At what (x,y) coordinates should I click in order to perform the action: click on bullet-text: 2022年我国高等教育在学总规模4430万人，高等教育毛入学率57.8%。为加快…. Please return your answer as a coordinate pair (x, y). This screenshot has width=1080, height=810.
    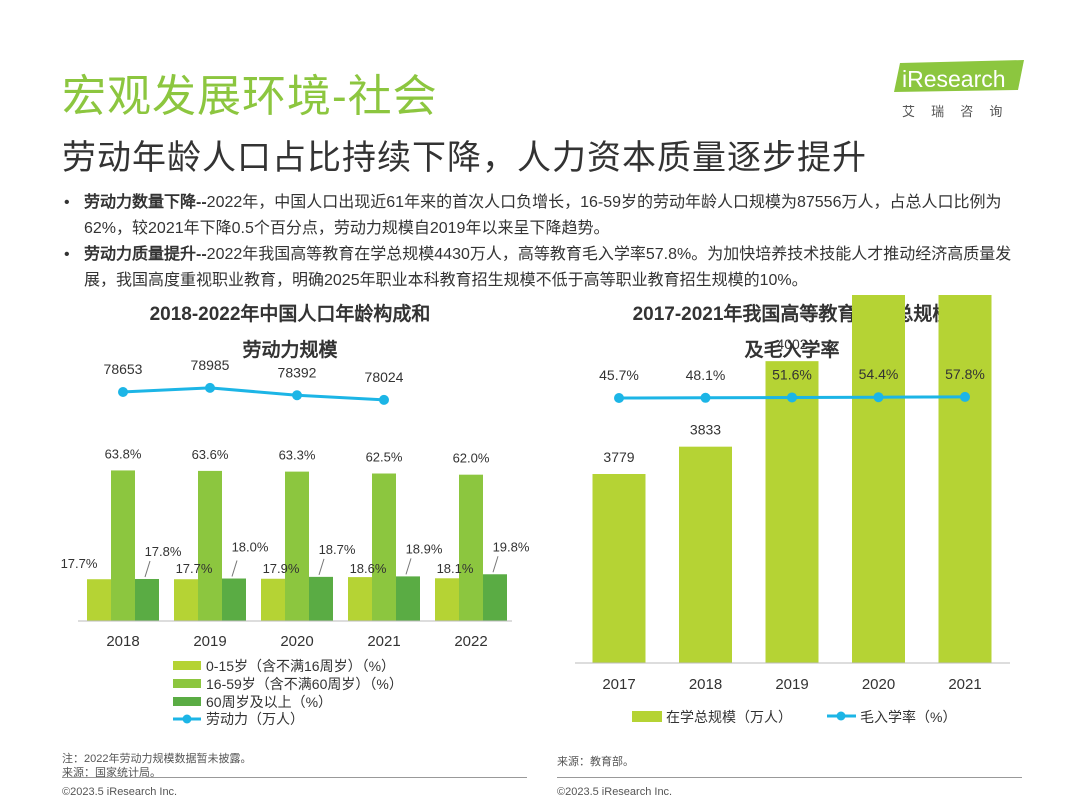
    Looking at the image, I should click on (548, 267).